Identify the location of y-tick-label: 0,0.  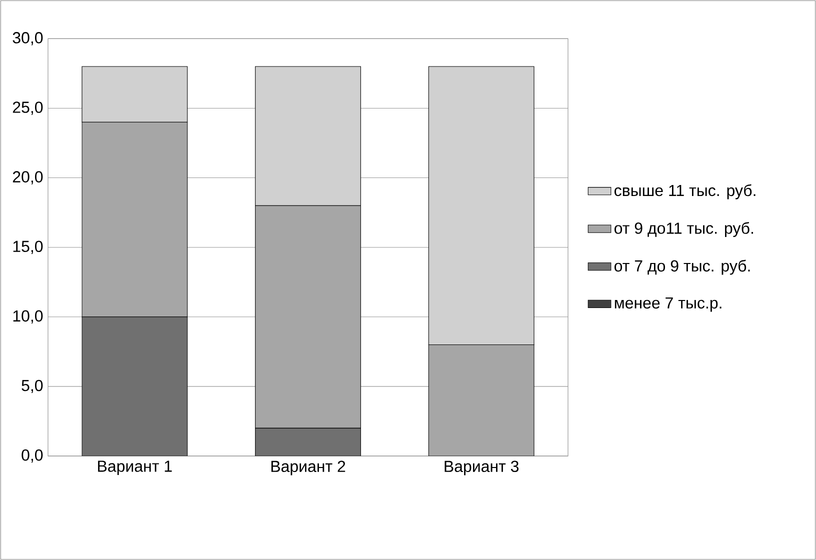
(32, 456).